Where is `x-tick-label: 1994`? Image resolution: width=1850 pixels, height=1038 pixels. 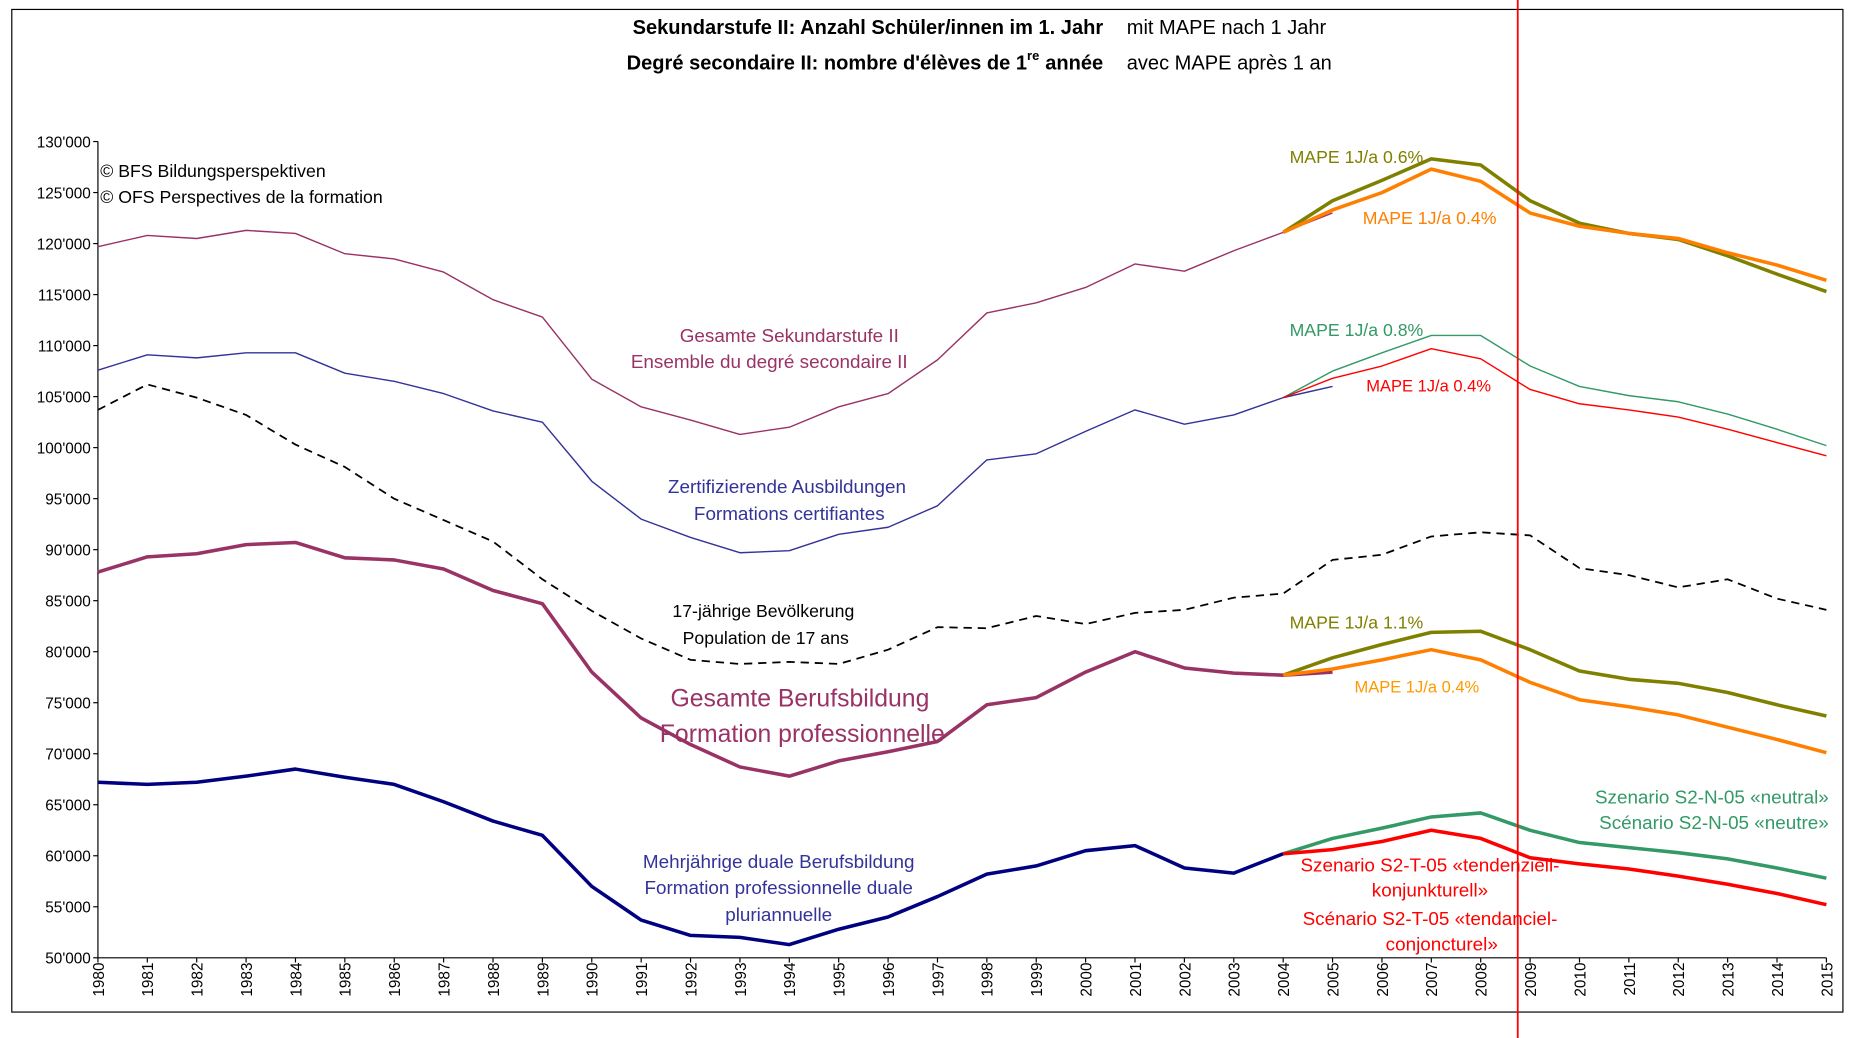
x-tick-label: 1994 is located at coordinates (790, 979).